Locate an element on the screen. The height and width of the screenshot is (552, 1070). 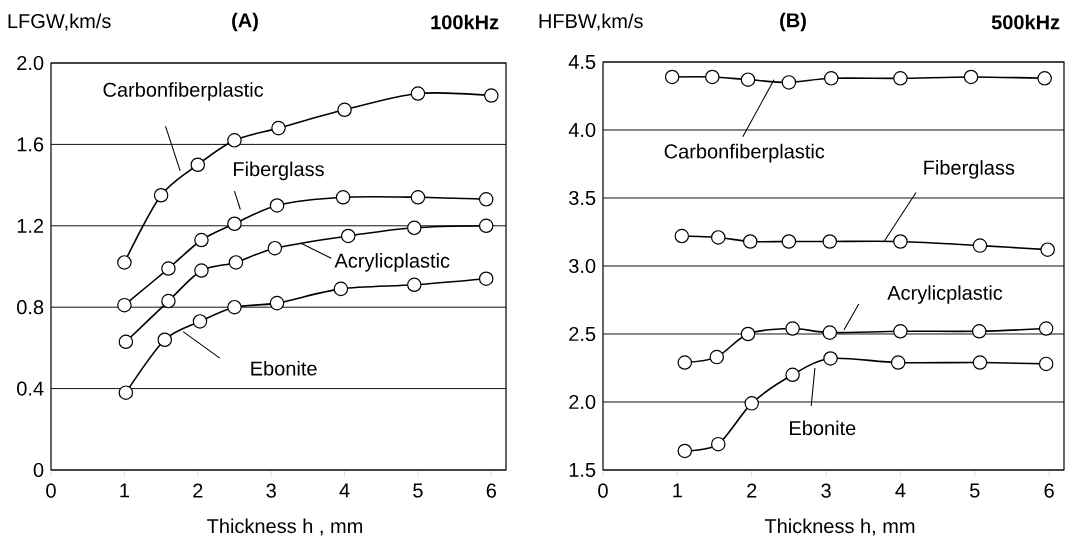
y-tick-label: 0.4 is located at coordinates (30, 388).